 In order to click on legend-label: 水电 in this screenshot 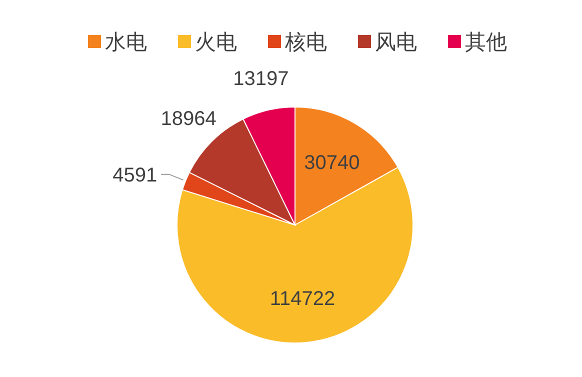, I will do `click(126, 42)`.